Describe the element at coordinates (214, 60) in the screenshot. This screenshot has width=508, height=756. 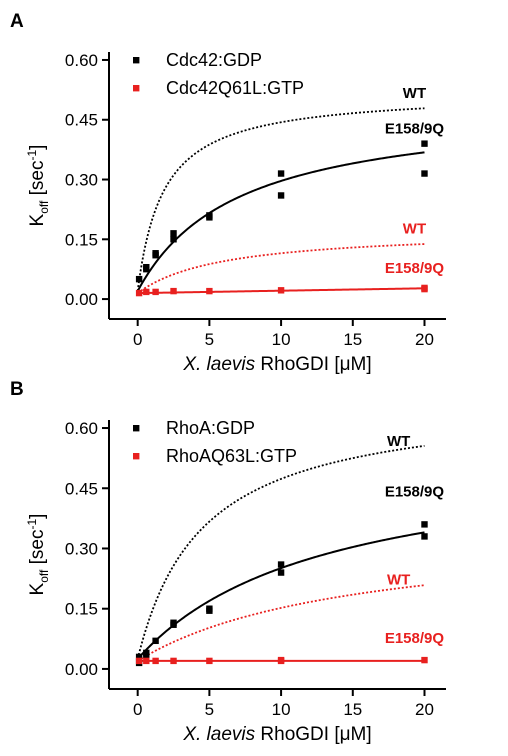
I see `legend-label: Cdc42:GDP` at that location.